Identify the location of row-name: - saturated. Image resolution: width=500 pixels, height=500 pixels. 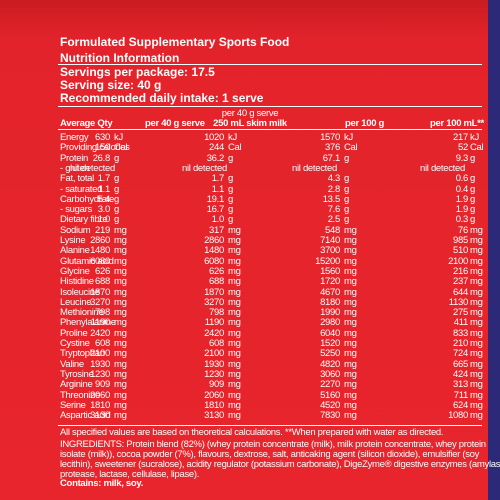
(81, 189).